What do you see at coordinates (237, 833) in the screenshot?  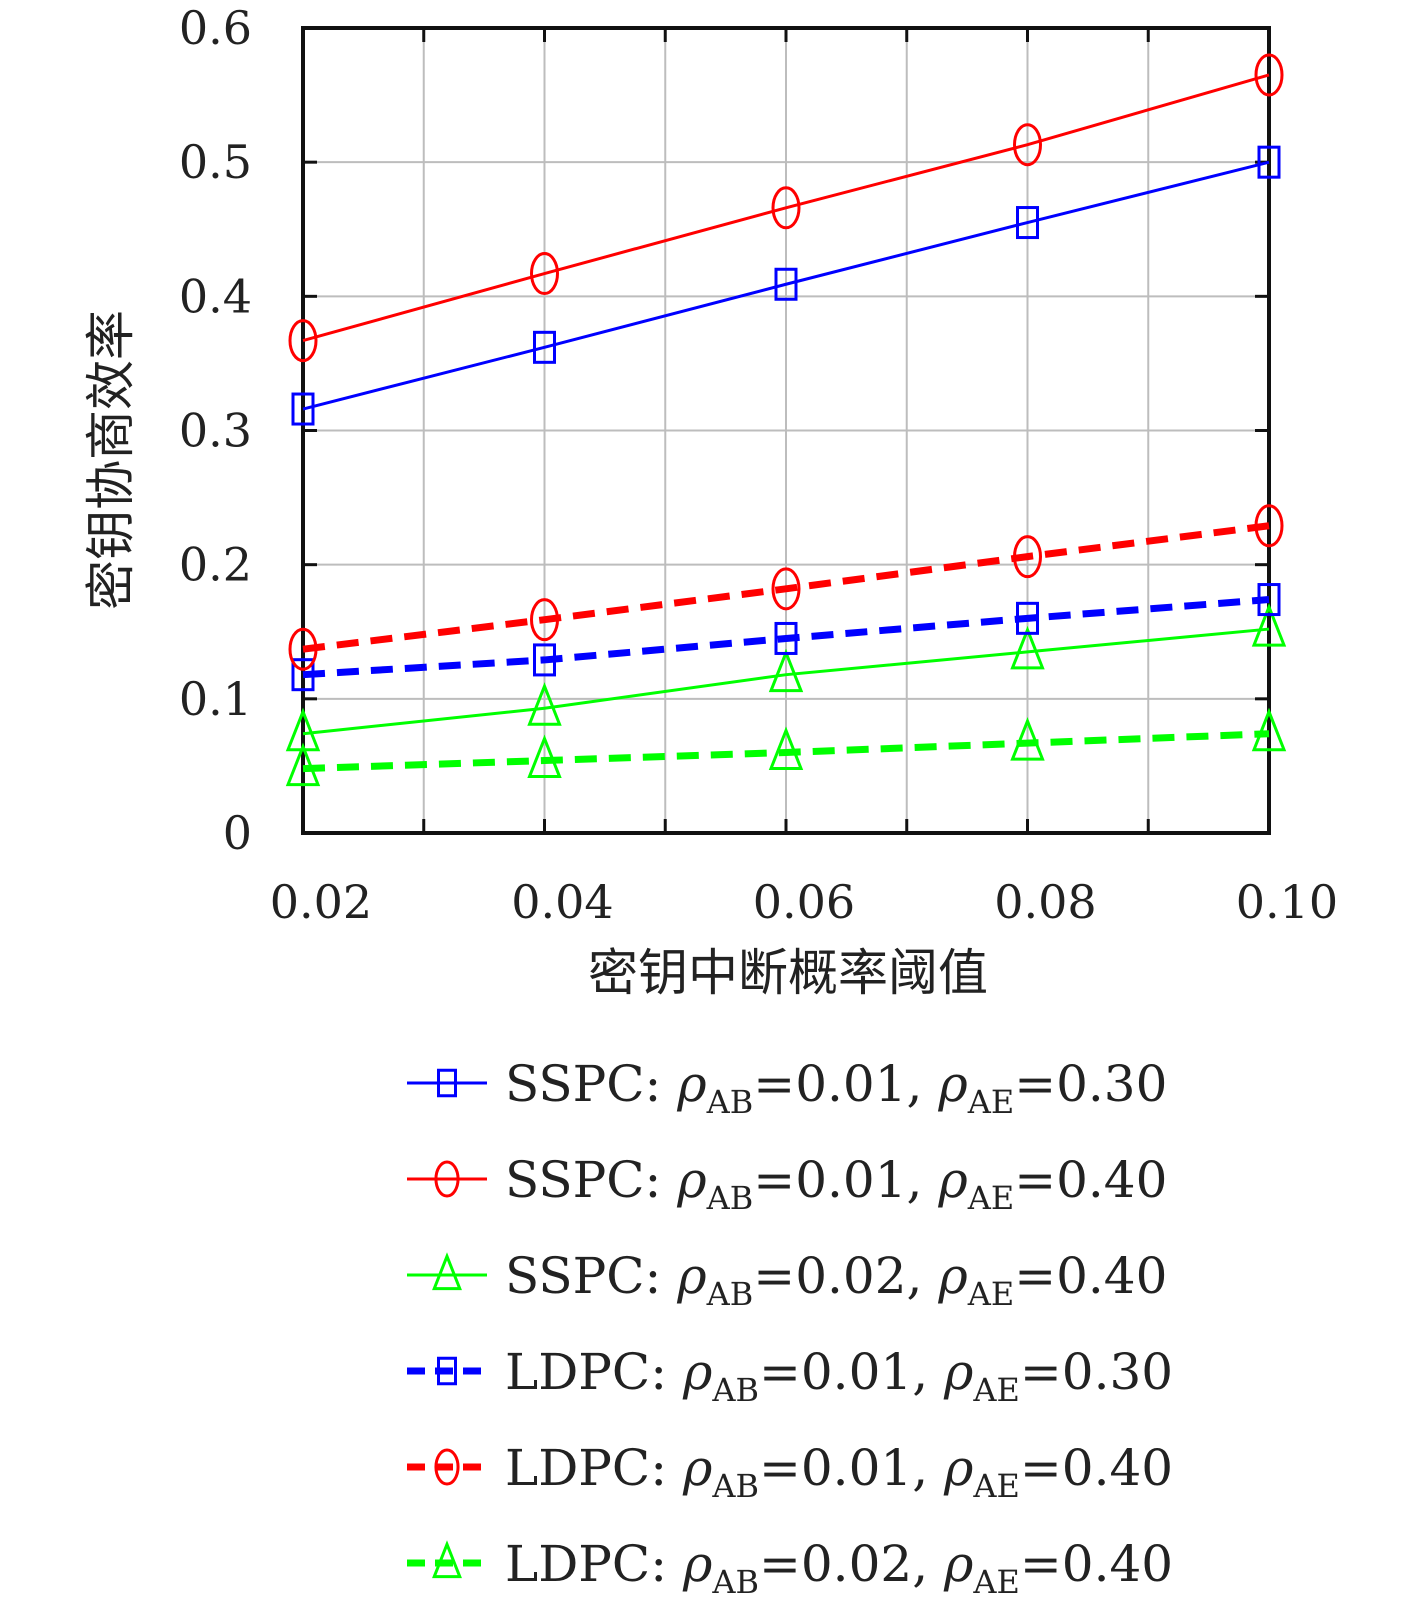 I see `y-tick-label: 0` at bounding box center [237, 833].